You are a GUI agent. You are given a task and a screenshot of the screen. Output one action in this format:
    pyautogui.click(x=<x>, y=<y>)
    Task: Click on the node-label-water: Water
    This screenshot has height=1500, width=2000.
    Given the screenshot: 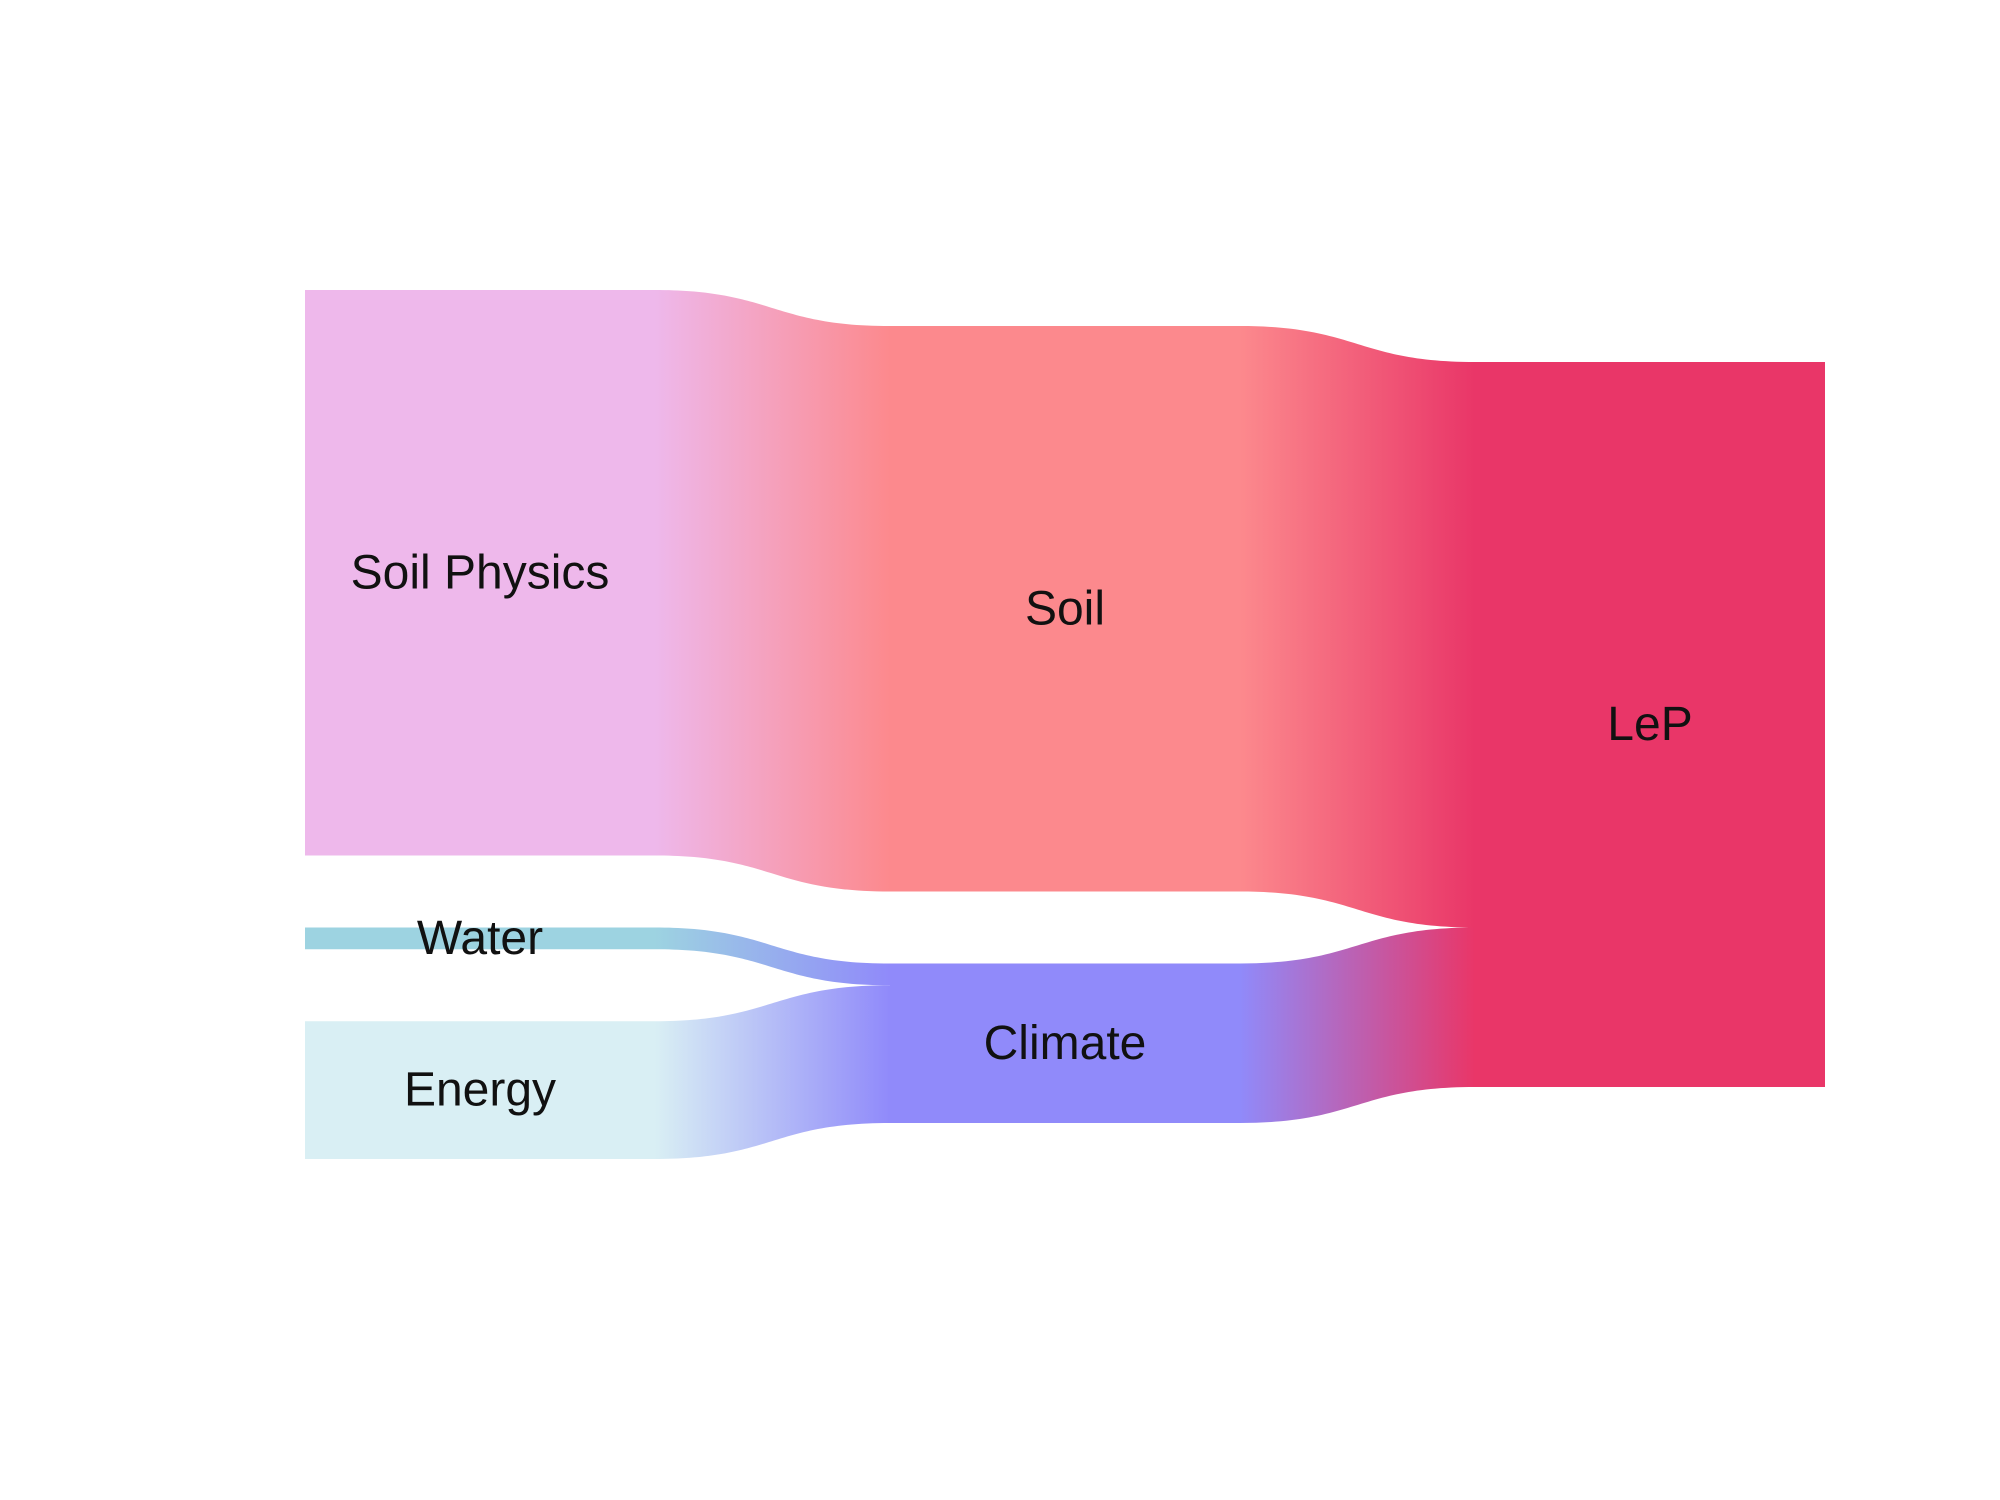 What is the action you would take?
    pyautogui.click(x=480, y=938)
    